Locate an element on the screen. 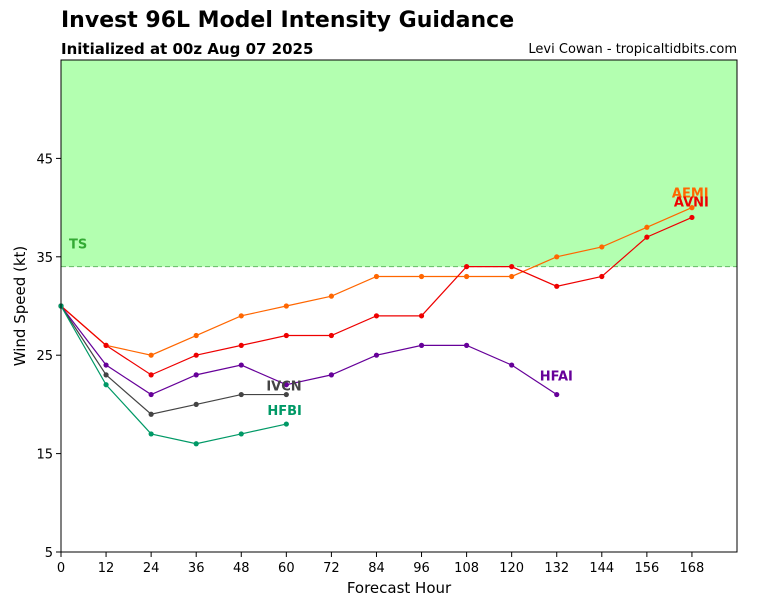 This screenshot has height=600, width=768. series-line-hfbi is located at coordinates (173, 375).